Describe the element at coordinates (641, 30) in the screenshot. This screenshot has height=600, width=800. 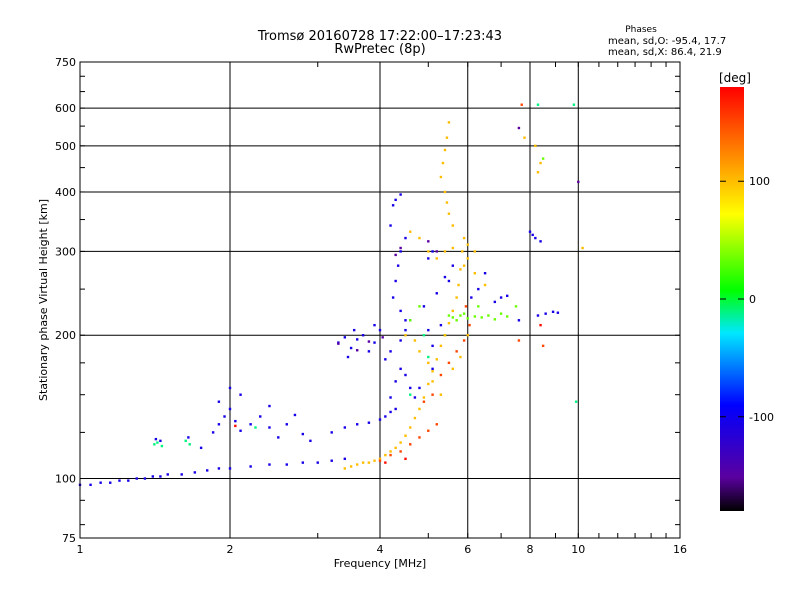
I see `stats-heading: Phases` at that location.